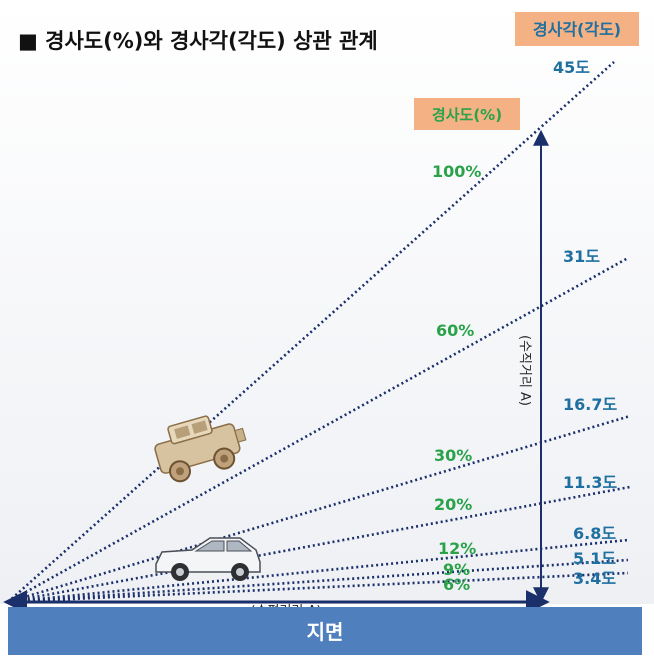 This screenshot has width=654, height=661. I want to click on sedan-car-icon, so click(208, 559).